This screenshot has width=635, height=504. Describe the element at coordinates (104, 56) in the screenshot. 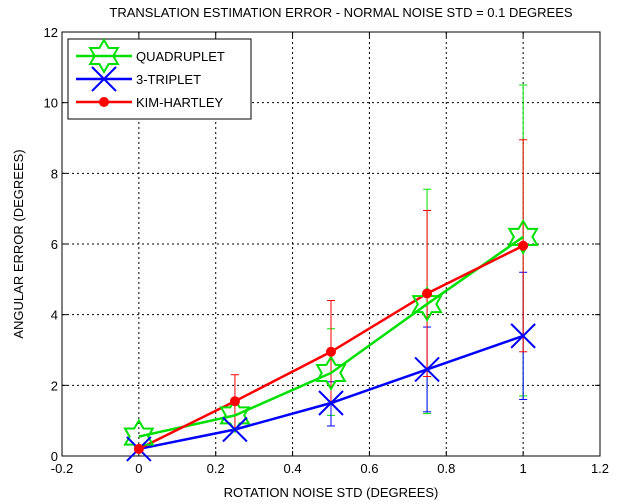

I see `legend-quadruplet-marker` at that location.